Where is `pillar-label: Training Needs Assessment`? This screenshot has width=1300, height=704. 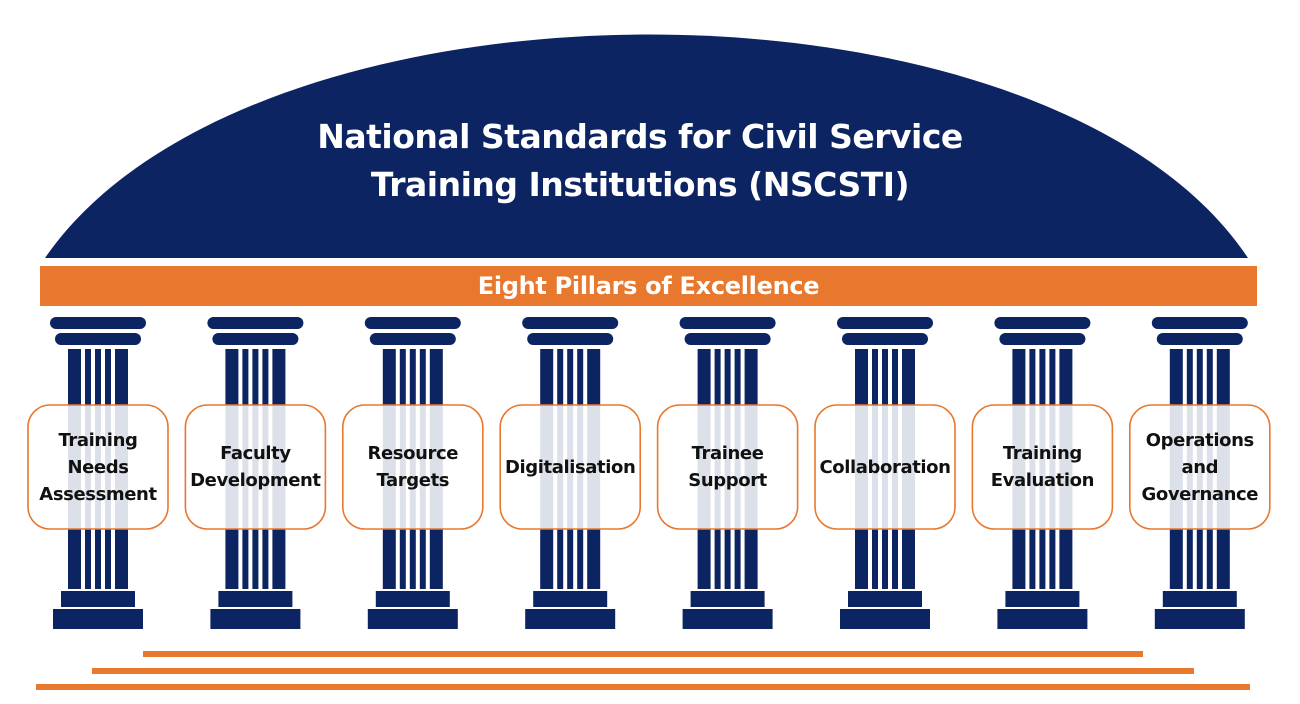
pillar-label: Training Needs Assessment is located at coordinates (98, 467).